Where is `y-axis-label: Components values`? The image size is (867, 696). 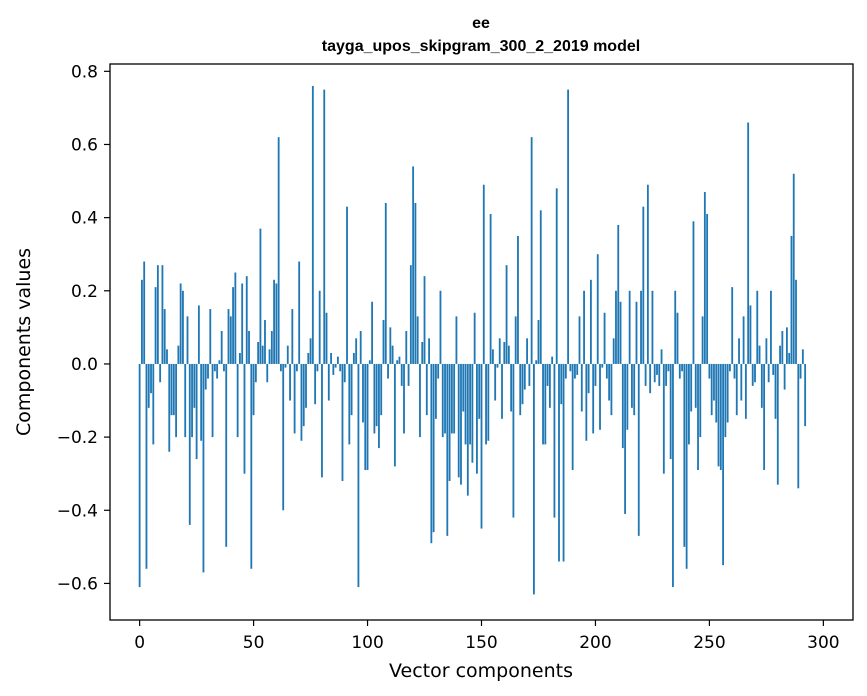 y-axis-label: Components values is located at coordinates (24, 342).